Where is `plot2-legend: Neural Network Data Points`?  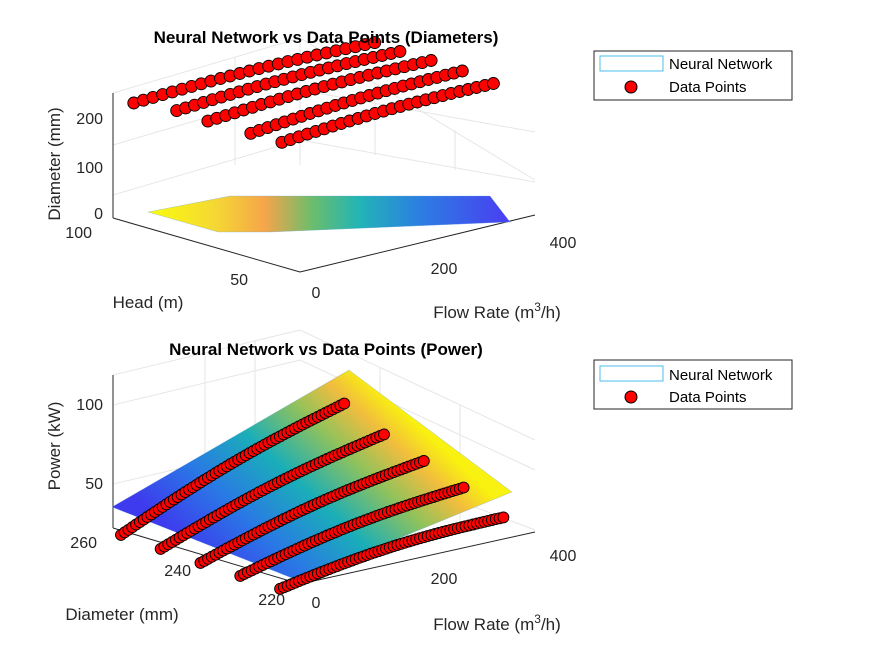
plot2-legend: Neural Network Data Points is located at coordinates (693, 384).